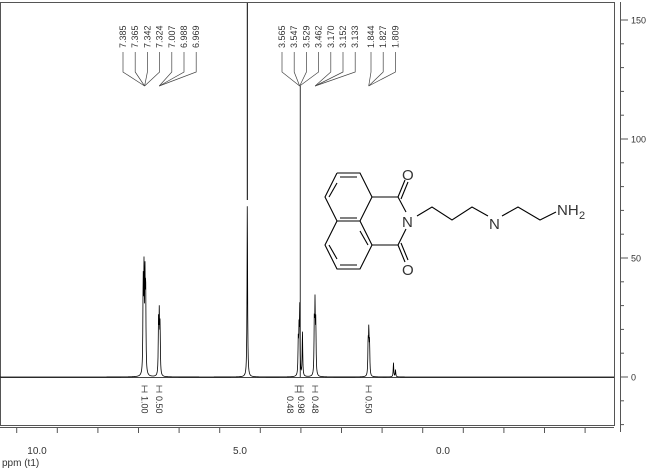 The image size is (646, 469). Describe the element at coordinates (135, 36) in the screenshot. I see `peak-label: 7.365` at that location.